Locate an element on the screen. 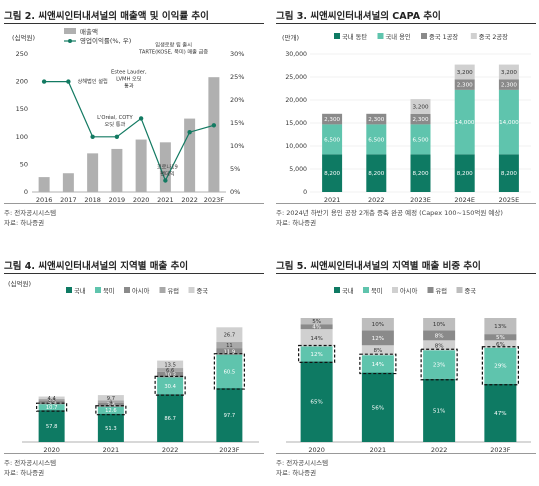 The image size is (539, 486). x-tick-label: 2016 is located at coordinates (44, 200).